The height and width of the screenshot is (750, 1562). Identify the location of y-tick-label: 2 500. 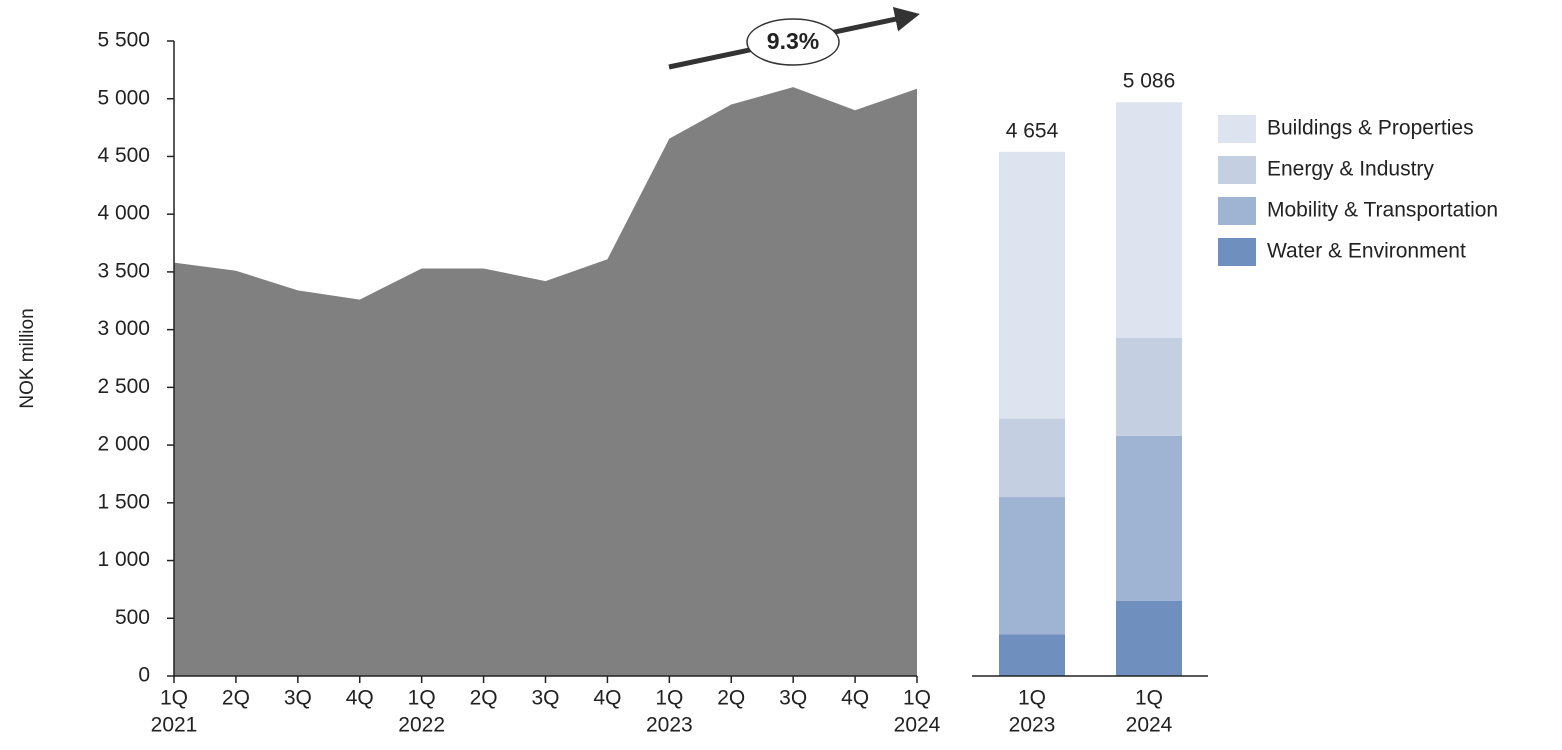
(123, 386).